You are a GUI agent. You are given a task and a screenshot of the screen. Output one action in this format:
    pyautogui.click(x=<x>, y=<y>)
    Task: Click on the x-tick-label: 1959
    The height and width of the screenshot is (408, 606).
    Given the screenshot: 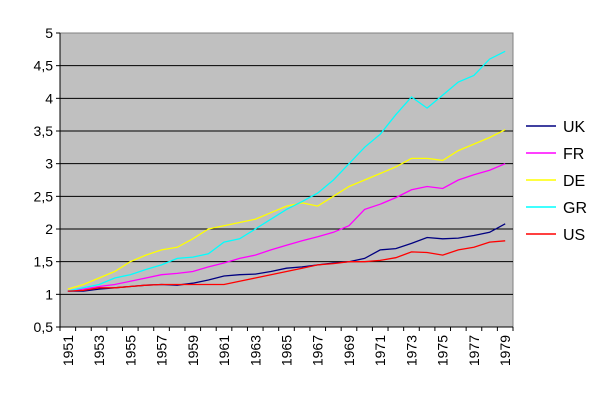 What is the action you would take?
    pyautogui.click(x=193, y=350)
    